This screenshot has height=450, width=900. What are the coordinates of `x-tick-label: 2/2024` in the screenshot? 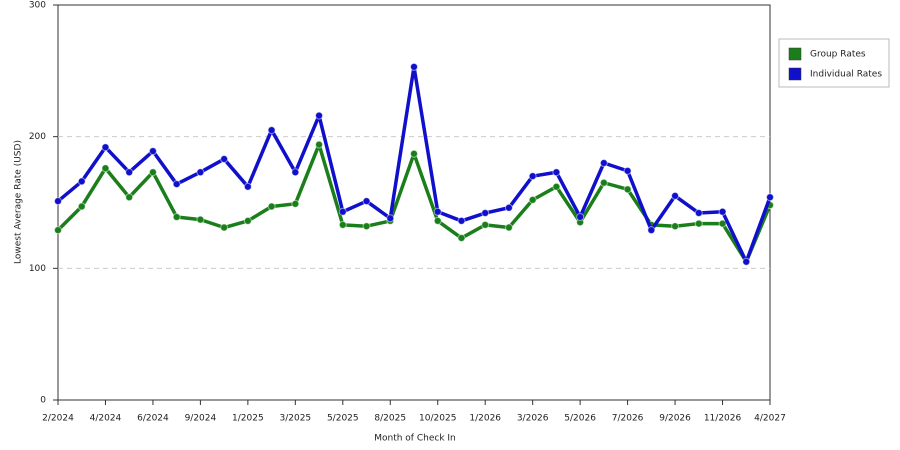 It's located at (58, 419).